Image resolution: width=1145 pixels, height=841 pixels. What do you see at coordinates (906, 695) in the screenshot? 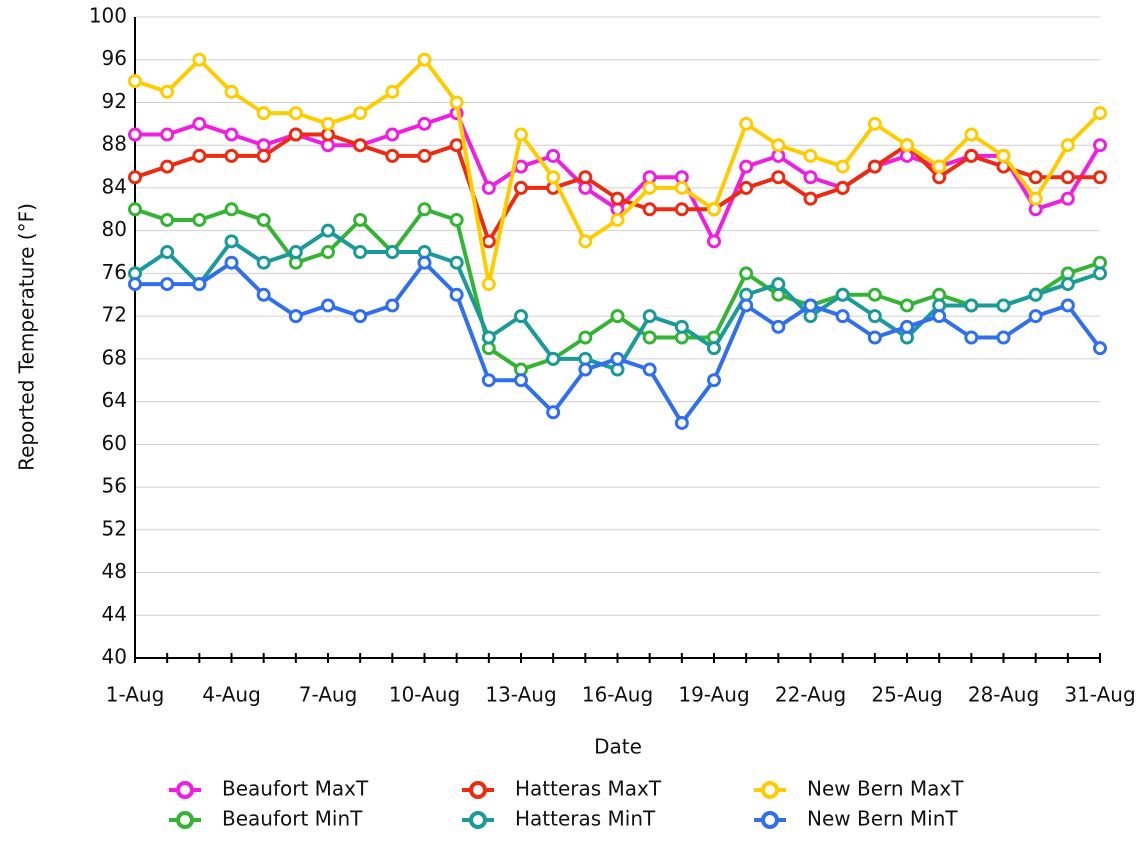
I see `x-tick-label: 25-Aug` at bounding box center [906, 695].